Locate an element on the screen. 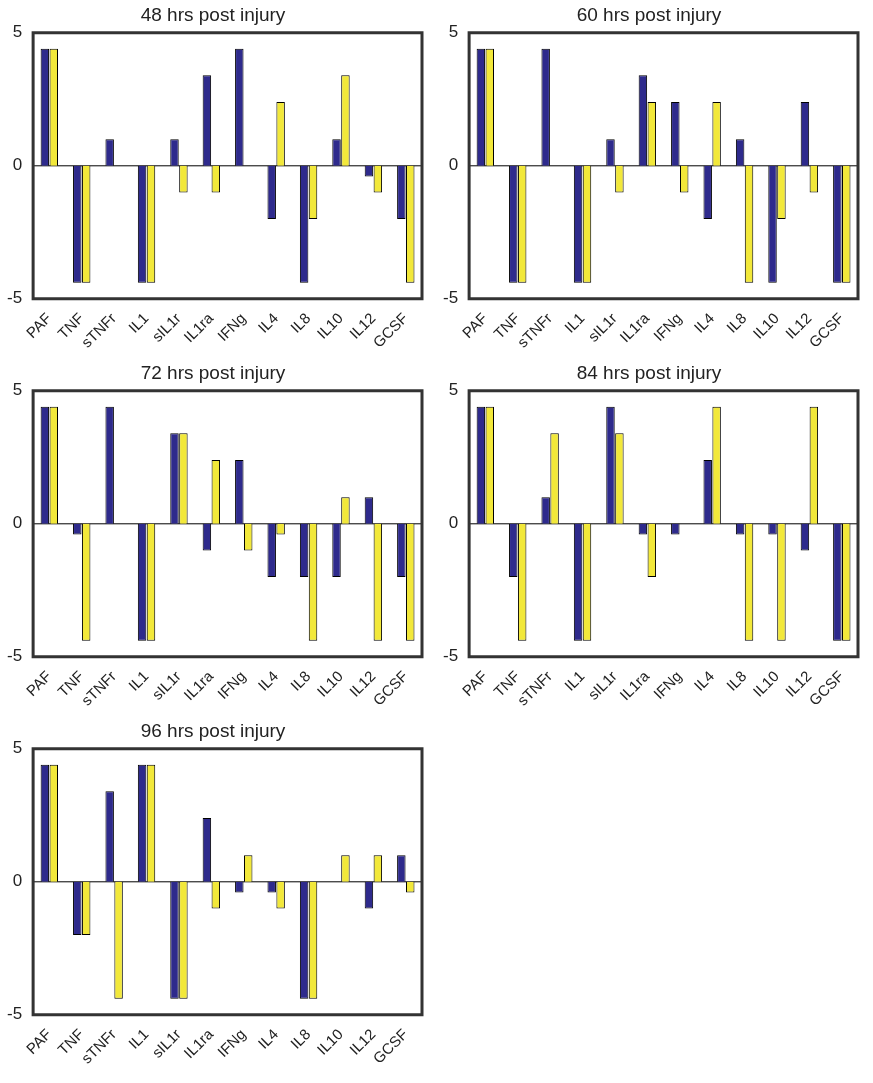 This screenshot has width=873, height=1083. chart-title: 60 hrs post injury is located at coordinates (649, 14).